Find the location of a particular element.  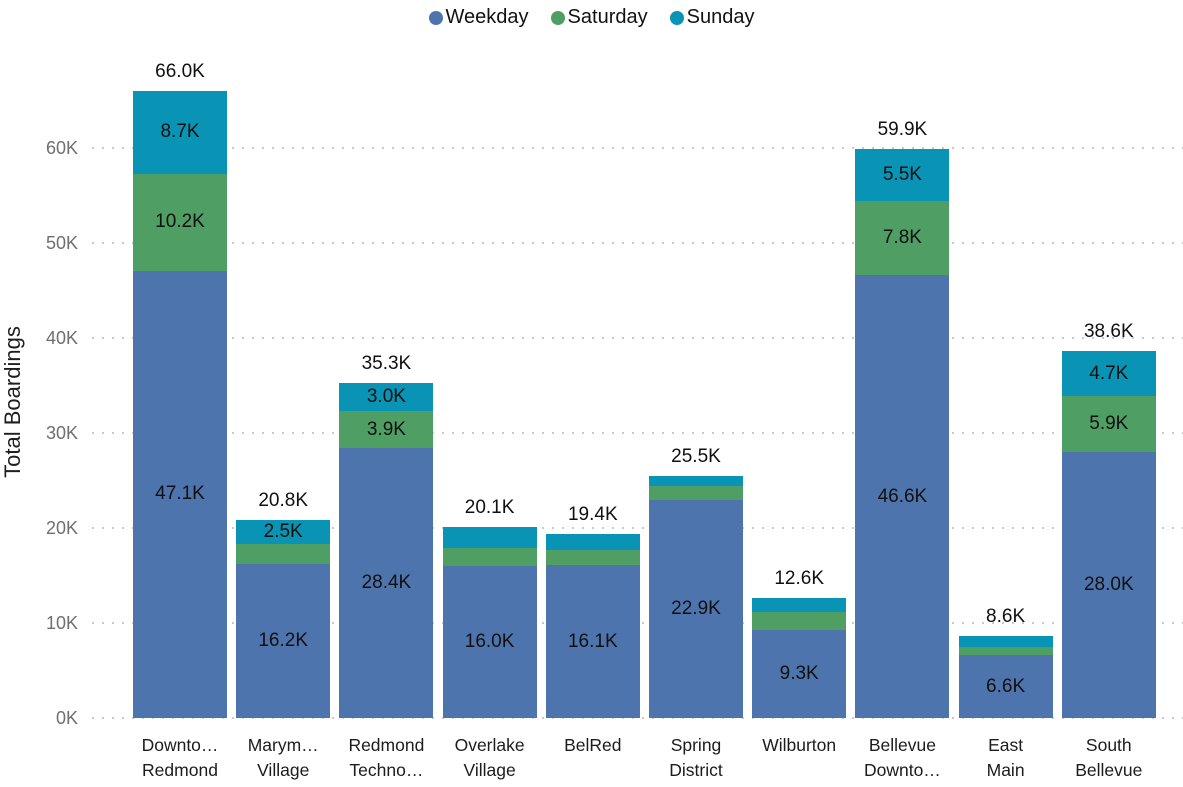

x-axis-category-label: Marym… Village is located at coordinates (283, 757).